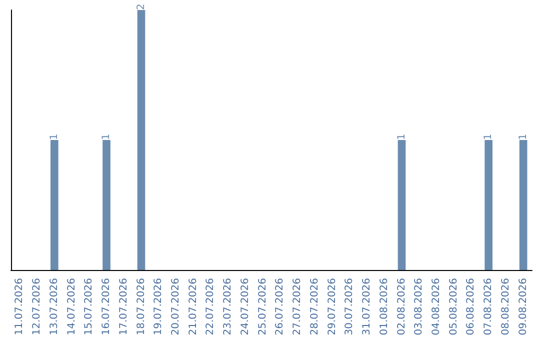  What do you see at coordinates (332, 307) in the screenshot?
I see `x-tick-label: 29.07.2026` at bounding box center [332, 307].